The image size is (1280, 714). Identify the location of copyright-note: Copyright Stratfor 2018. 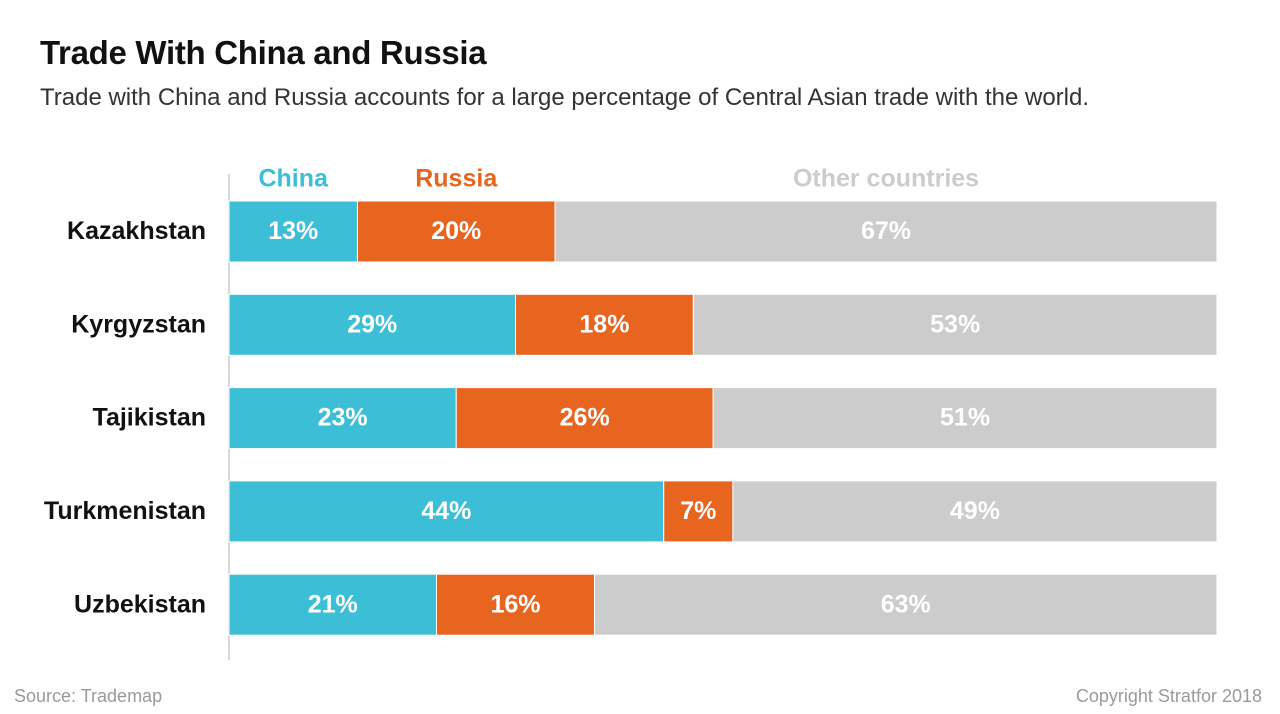
(1168, 696).